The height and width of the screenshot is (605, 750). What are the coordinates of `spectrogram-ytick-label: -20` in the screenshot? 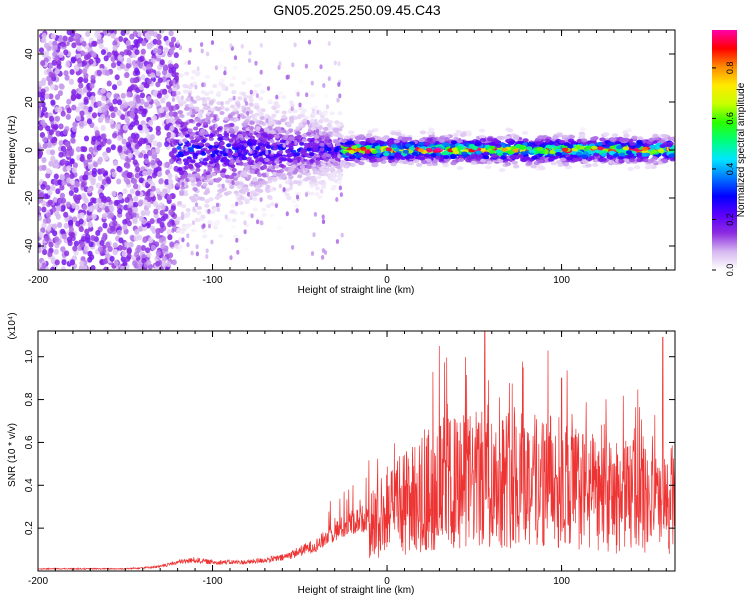 It's located at (29, 197).